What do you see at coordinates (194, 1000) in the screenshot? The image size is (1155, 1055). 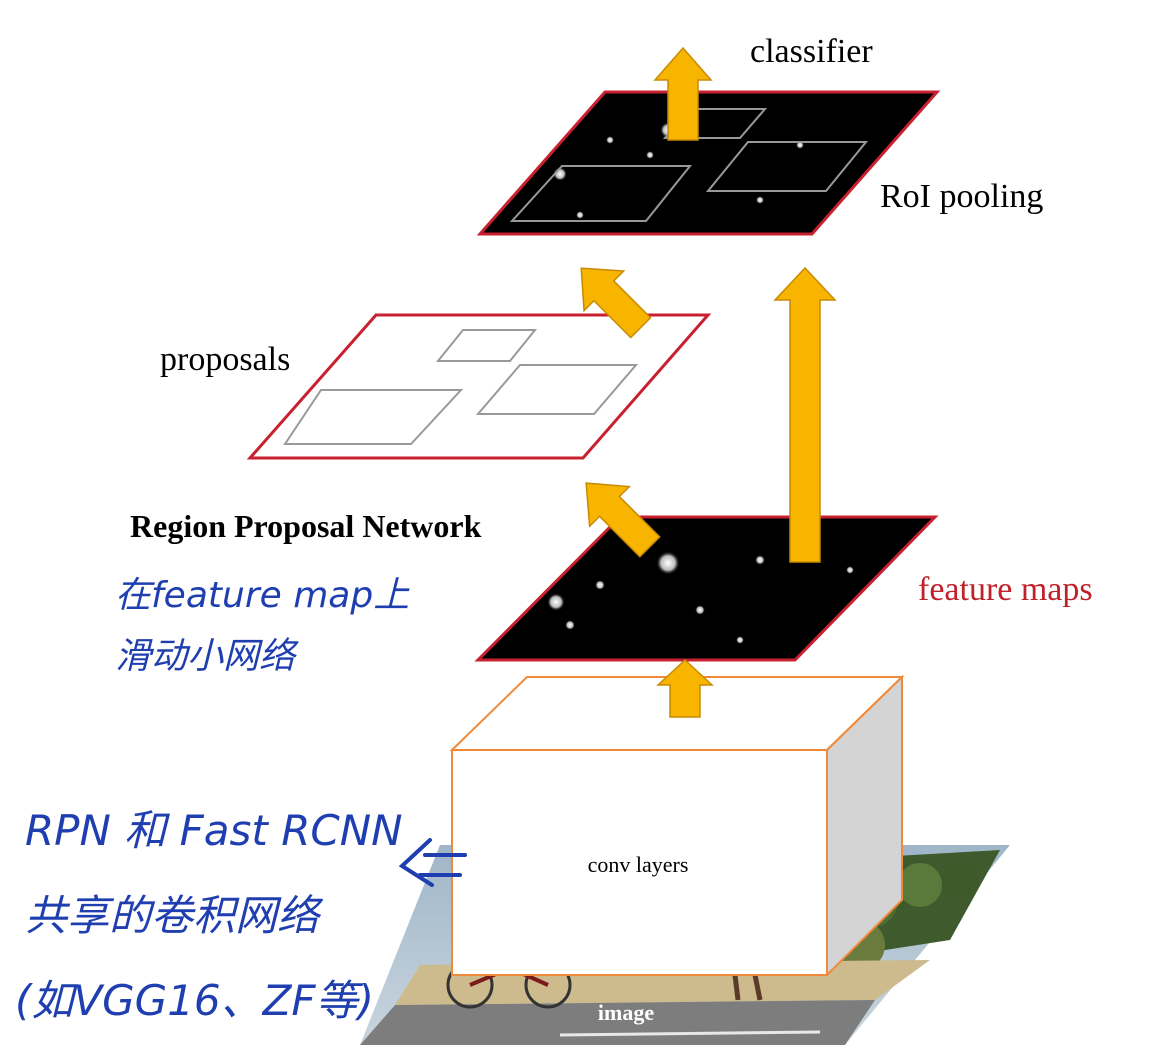 I see `shared-note-line3: (如VGG16、ZF等)` at bounding box center [194, 1000].